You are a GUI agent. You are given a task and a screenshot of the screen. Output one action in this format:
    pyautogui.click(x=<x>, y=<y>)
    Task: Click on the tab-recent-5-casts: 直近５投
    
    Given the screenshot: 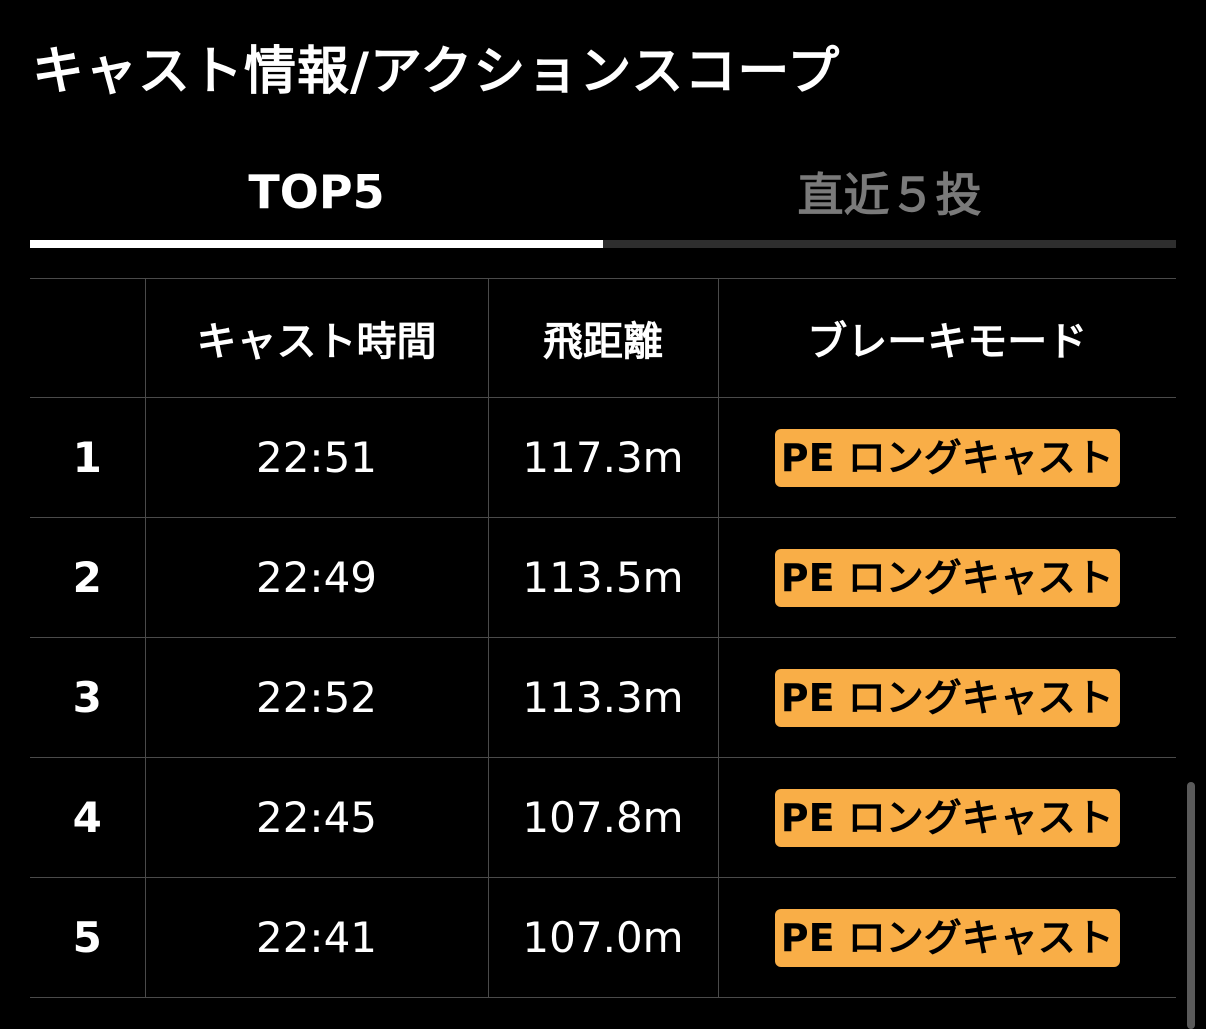 What is the action you would take?
    pyautogui.click(x=889, y=195)
    